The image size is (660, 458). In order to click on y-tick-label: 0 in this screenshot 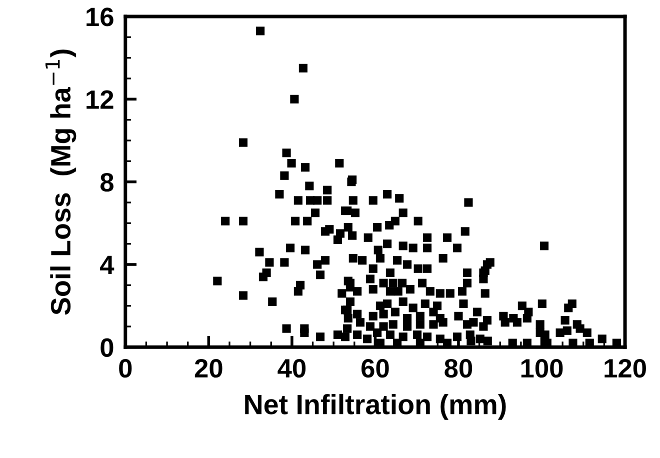, I will do `click(107, 347)`.